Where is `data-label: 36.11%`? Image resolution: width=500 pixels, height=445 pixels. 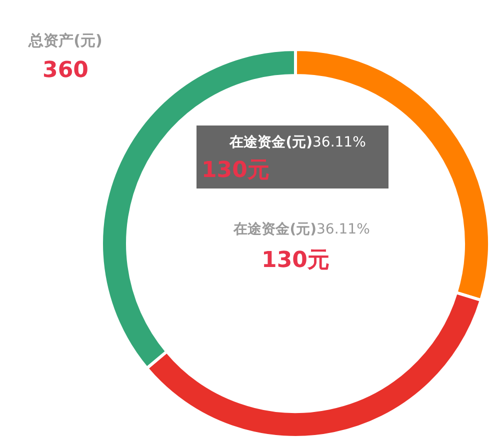 data-label: 36.11% is located at coordinates (339, 142).